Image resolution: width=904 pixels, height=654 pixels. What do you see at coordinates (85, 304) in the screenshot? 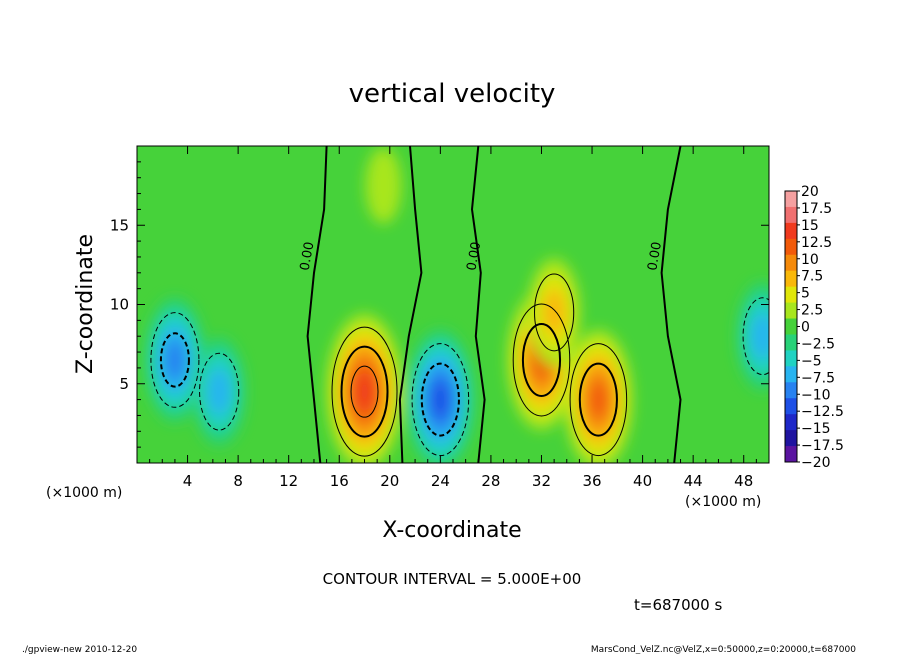
I see `y-axis-label: Z-coordinate` at bounding box center [85, 304].